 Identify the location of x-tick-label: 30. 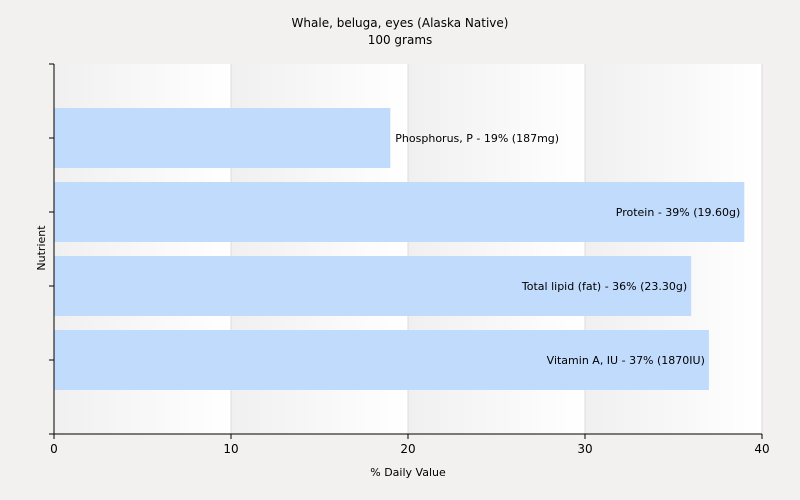
(584, 449).